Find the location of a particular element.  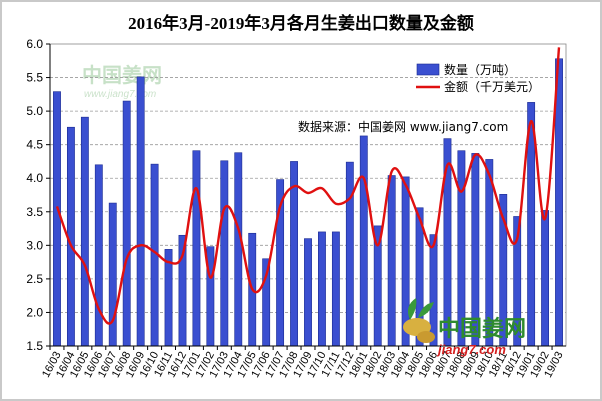

legend-amount-label: 金额（千万美元） is located at coordinates (492, 86).